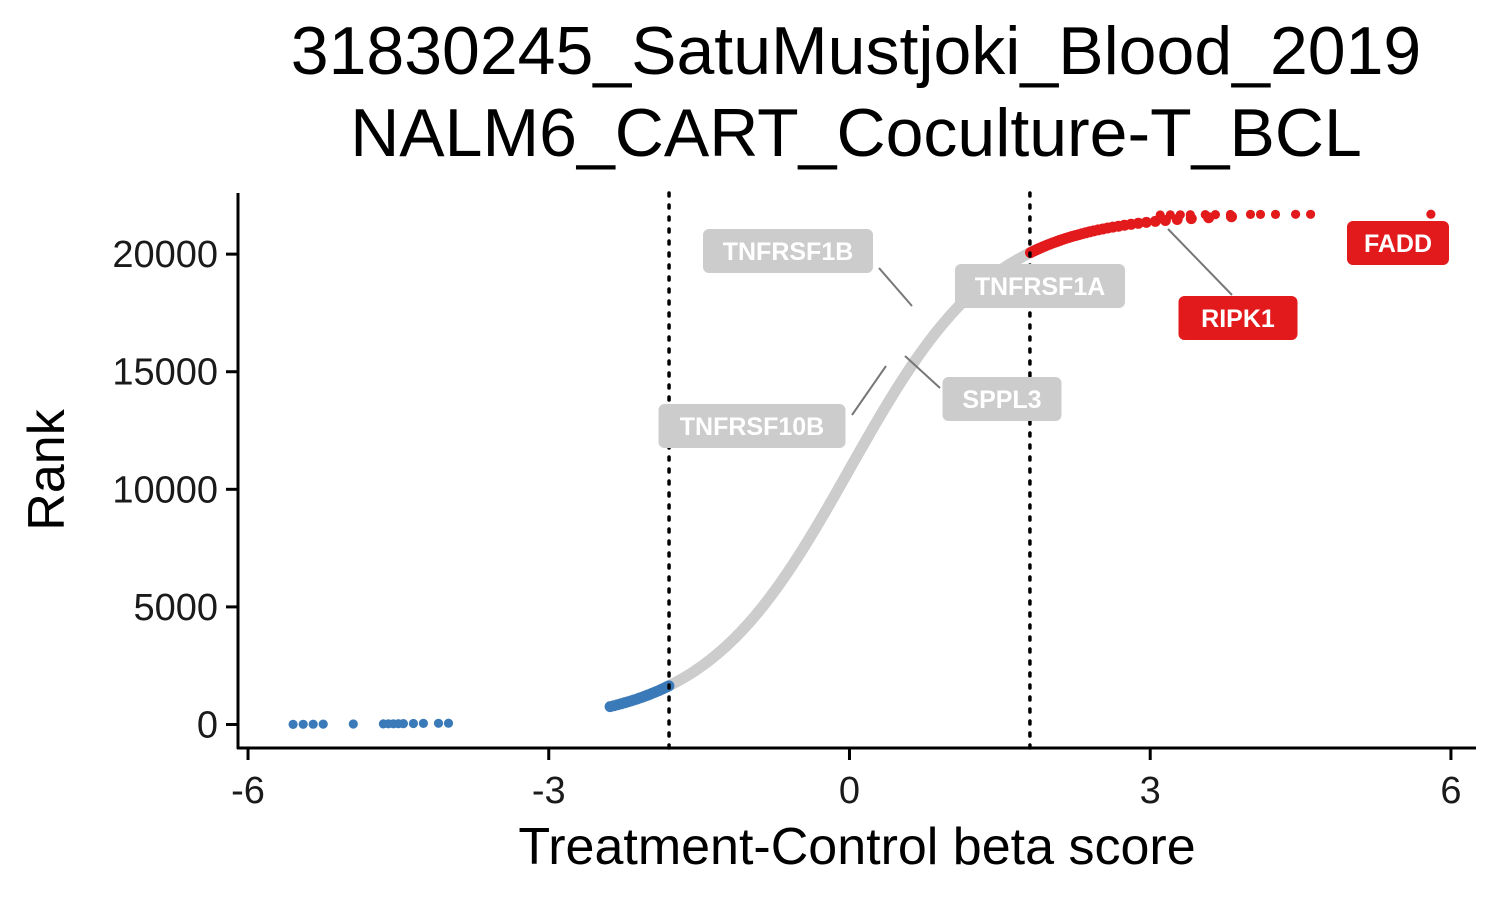 The image size is (1500, 900). What do you see at coordinates (1450, 791) in the screenshot?
I see `x-tick-label: 6` at bounding box center [1450, 791].